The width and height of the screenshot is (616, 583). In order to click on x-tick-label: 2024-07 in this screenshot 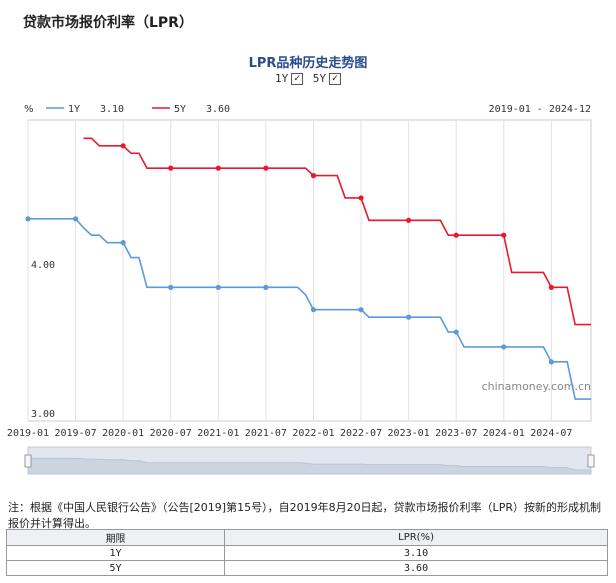, I will do `click(551, 433)`.